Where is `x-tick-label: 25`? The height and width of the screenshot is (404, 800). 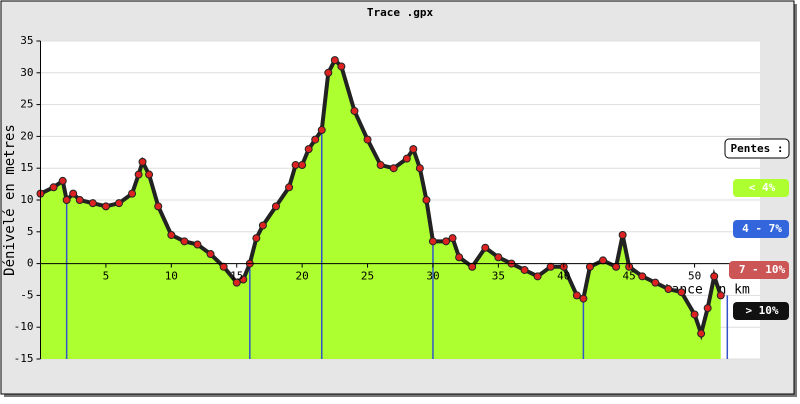
x-tick-label: 25 is located at coordinates (367, 276).